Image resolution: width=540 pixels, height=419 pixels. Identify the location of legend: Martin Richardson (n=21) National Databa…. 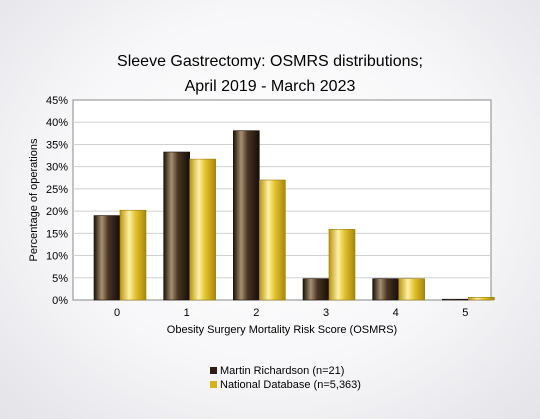
(285, 378).